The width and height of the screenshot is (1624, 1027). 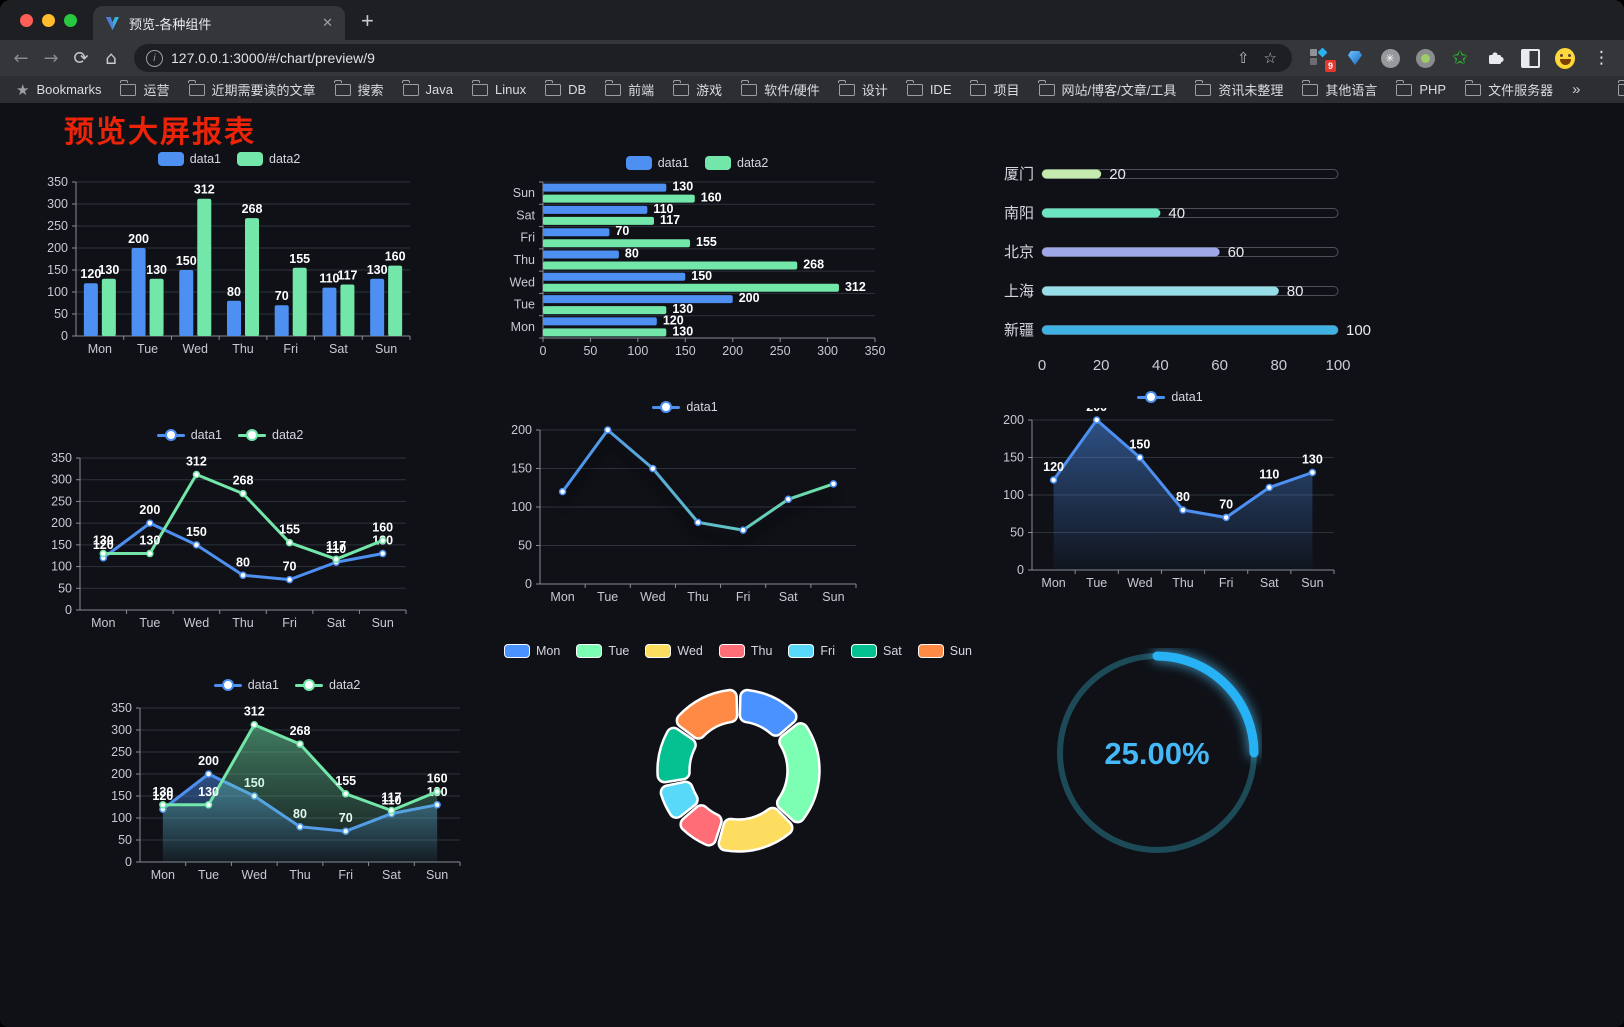 I want to click on svg-text: 155, so click(x=345, y=781).